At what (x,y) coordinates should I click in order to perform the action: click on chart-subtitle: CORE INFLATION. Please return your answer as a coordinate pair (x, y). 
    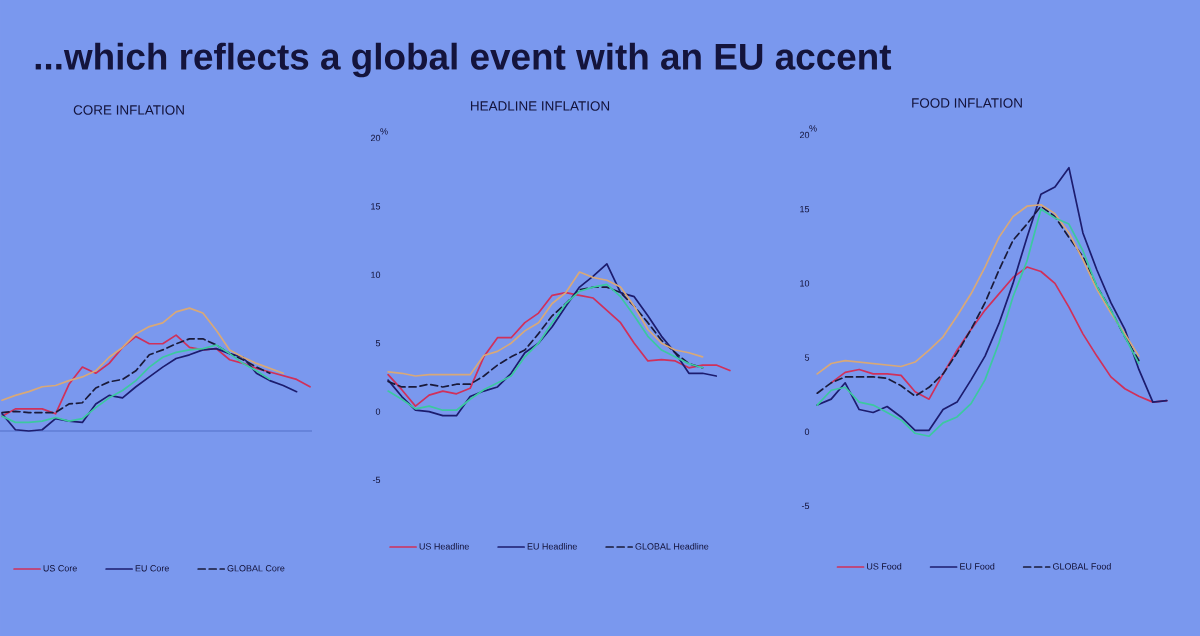
    Looking at the image, I should click on (128, 110).